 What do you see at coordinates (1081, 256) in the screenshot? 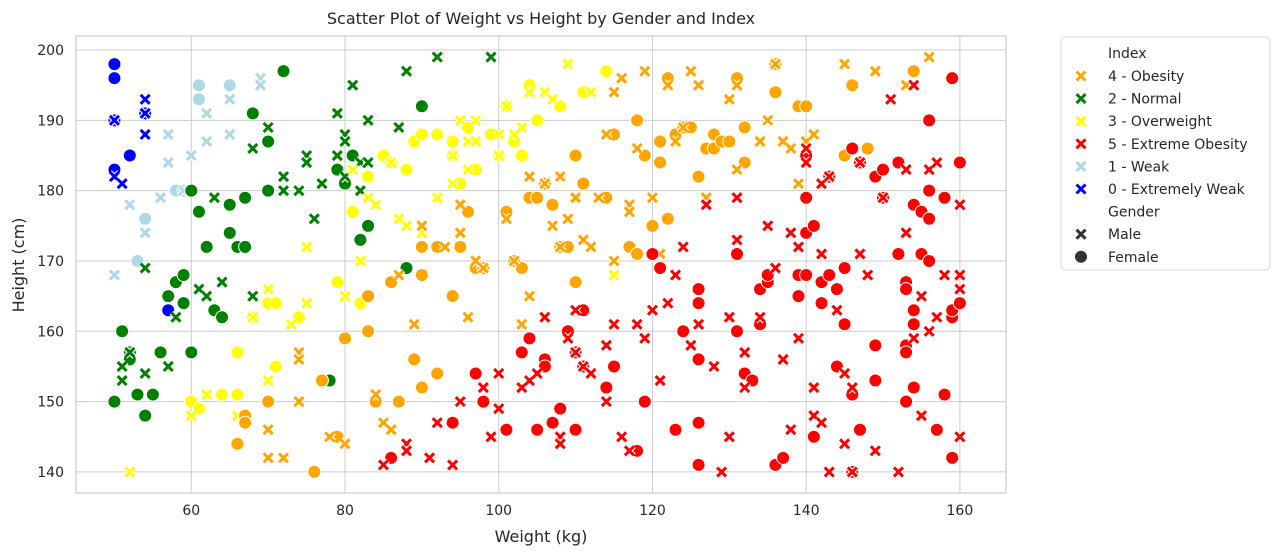
I see `legend-marker-female` at bounding box center [1081, 256].